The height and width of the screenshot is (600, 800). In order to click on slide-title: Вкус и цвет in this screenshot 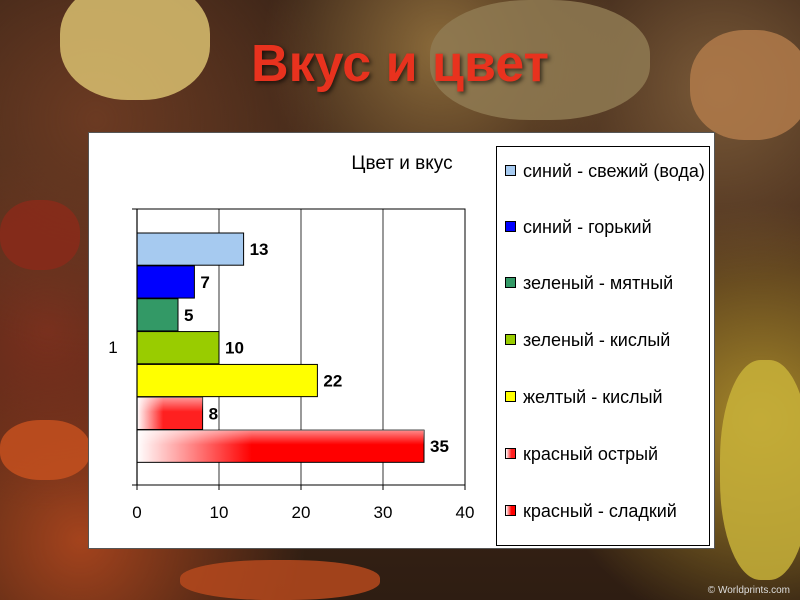, I will do `click(400, 64)`.